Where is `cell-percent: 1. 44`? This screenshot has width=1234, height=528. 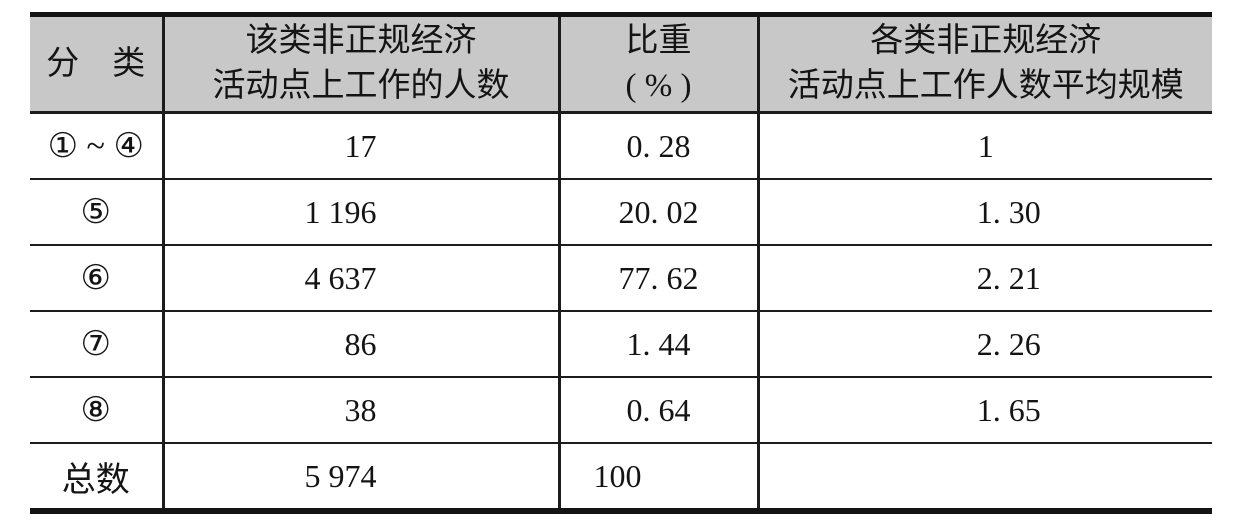
cell-percent: 1. 44 is located at coordinates (657, 343).